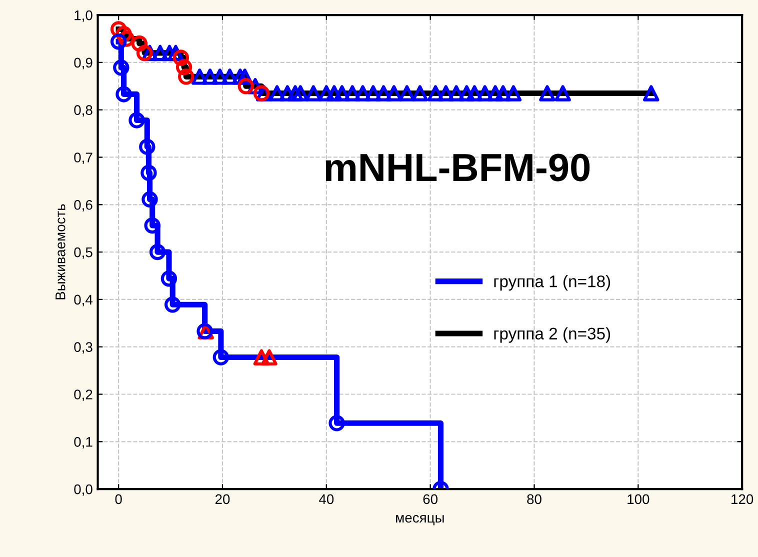 This screenshot has height=557, width=758. Describe the element at coordinates (118, 499) in the screenshot. I see `x-tick-label: 0` at that location.